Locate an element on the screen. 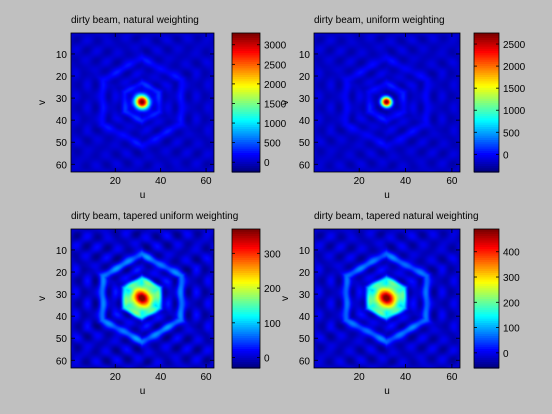  y-tick-label: 10 is located at coordinates (62, 55).